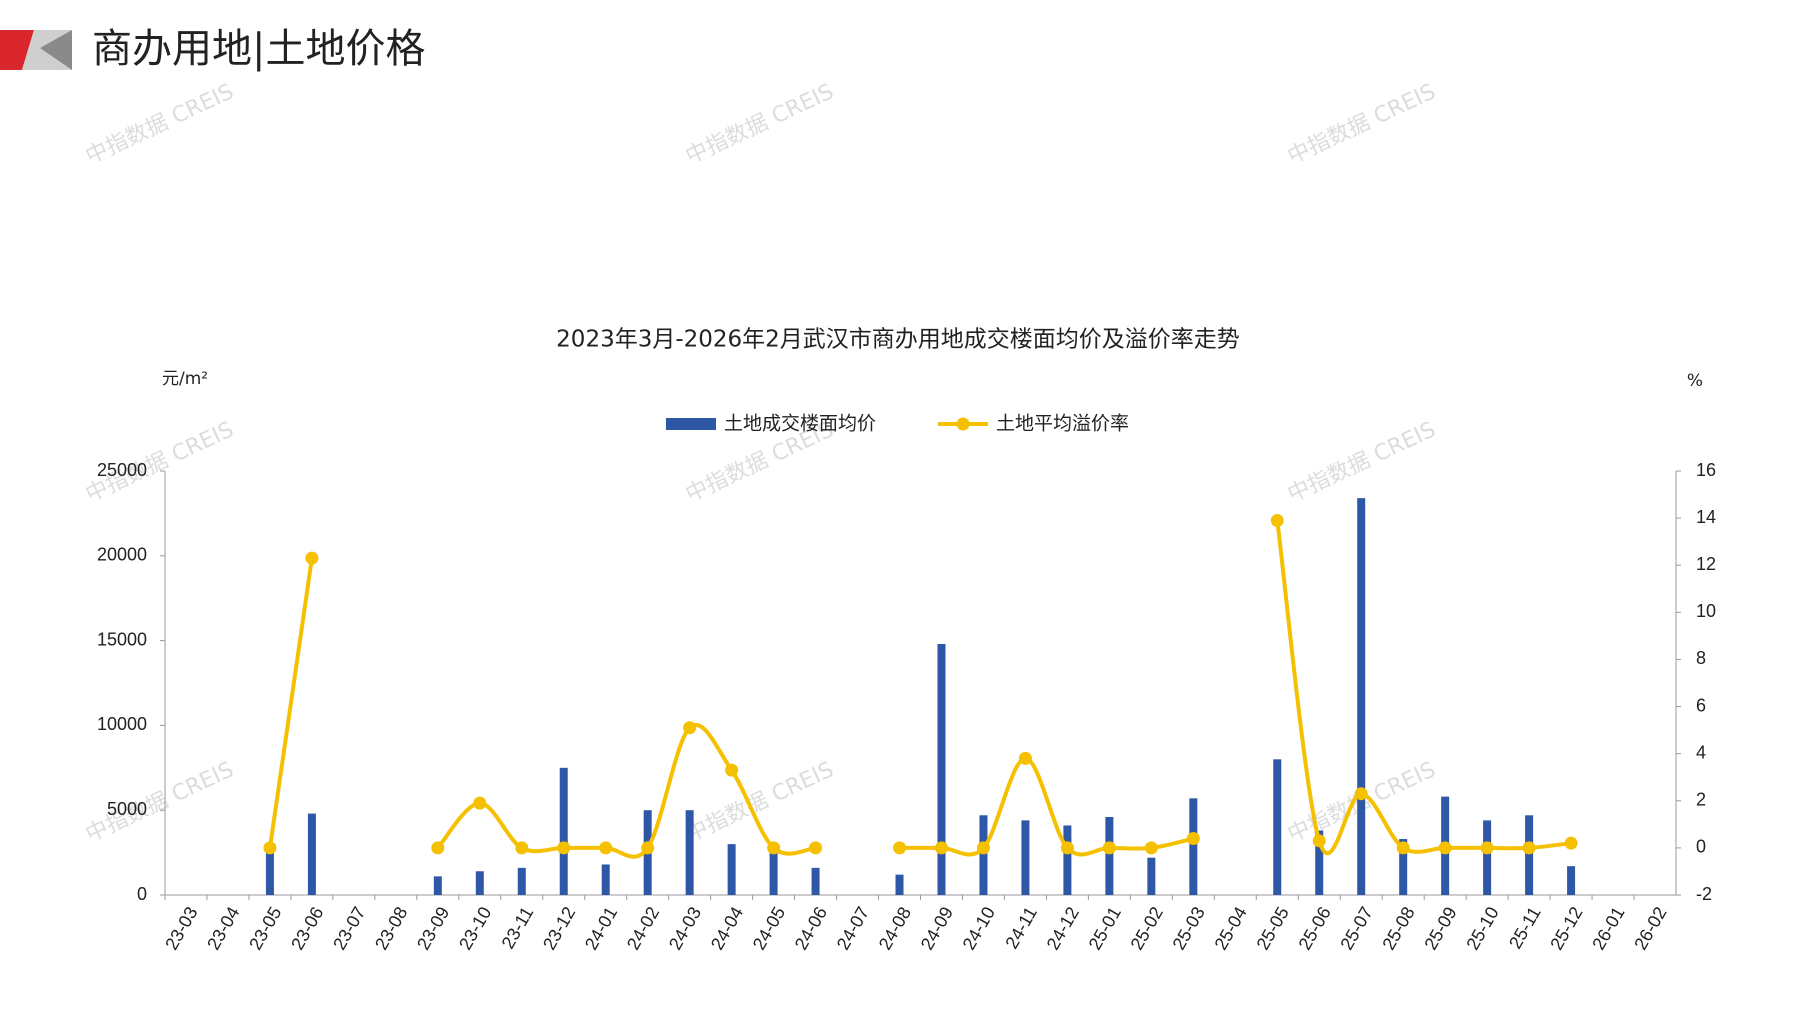  I want to click on x-tick-label: 24-02, so click(643, 928).